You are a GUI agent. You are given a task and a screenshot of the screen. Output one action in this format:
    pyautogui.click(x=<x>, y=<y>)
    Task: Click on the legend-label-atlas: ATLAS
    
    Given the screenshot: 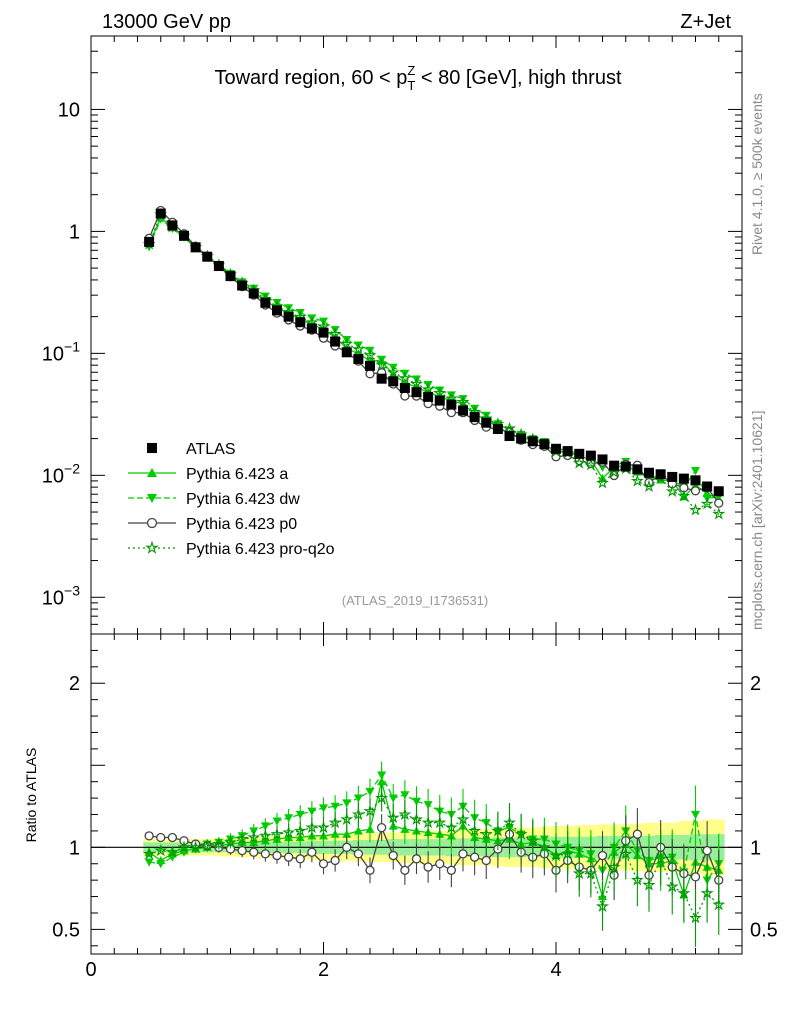 What is the action you would take?
    pyautogui.click(x=211, y=449)
    